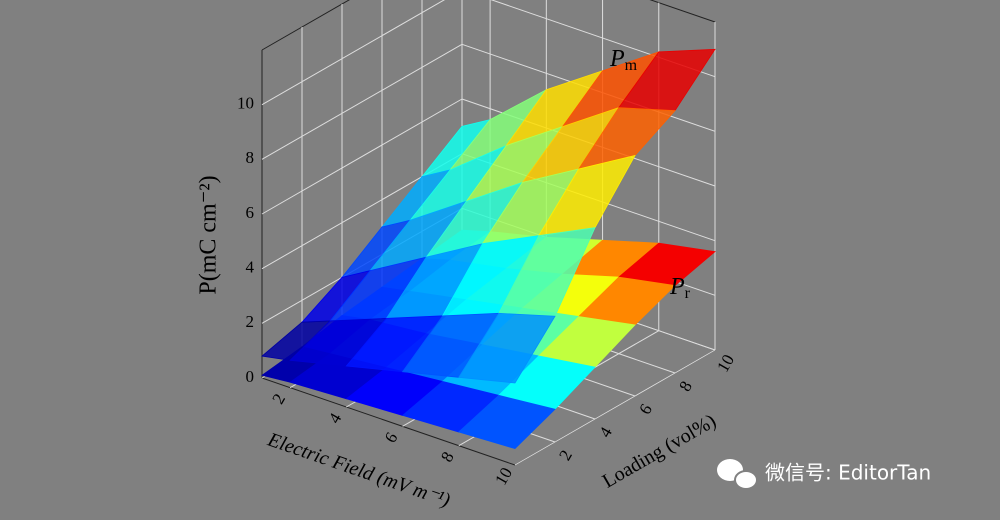  I want to click on z-axis-label: P(mC cm⁻²), so click(209, 234).